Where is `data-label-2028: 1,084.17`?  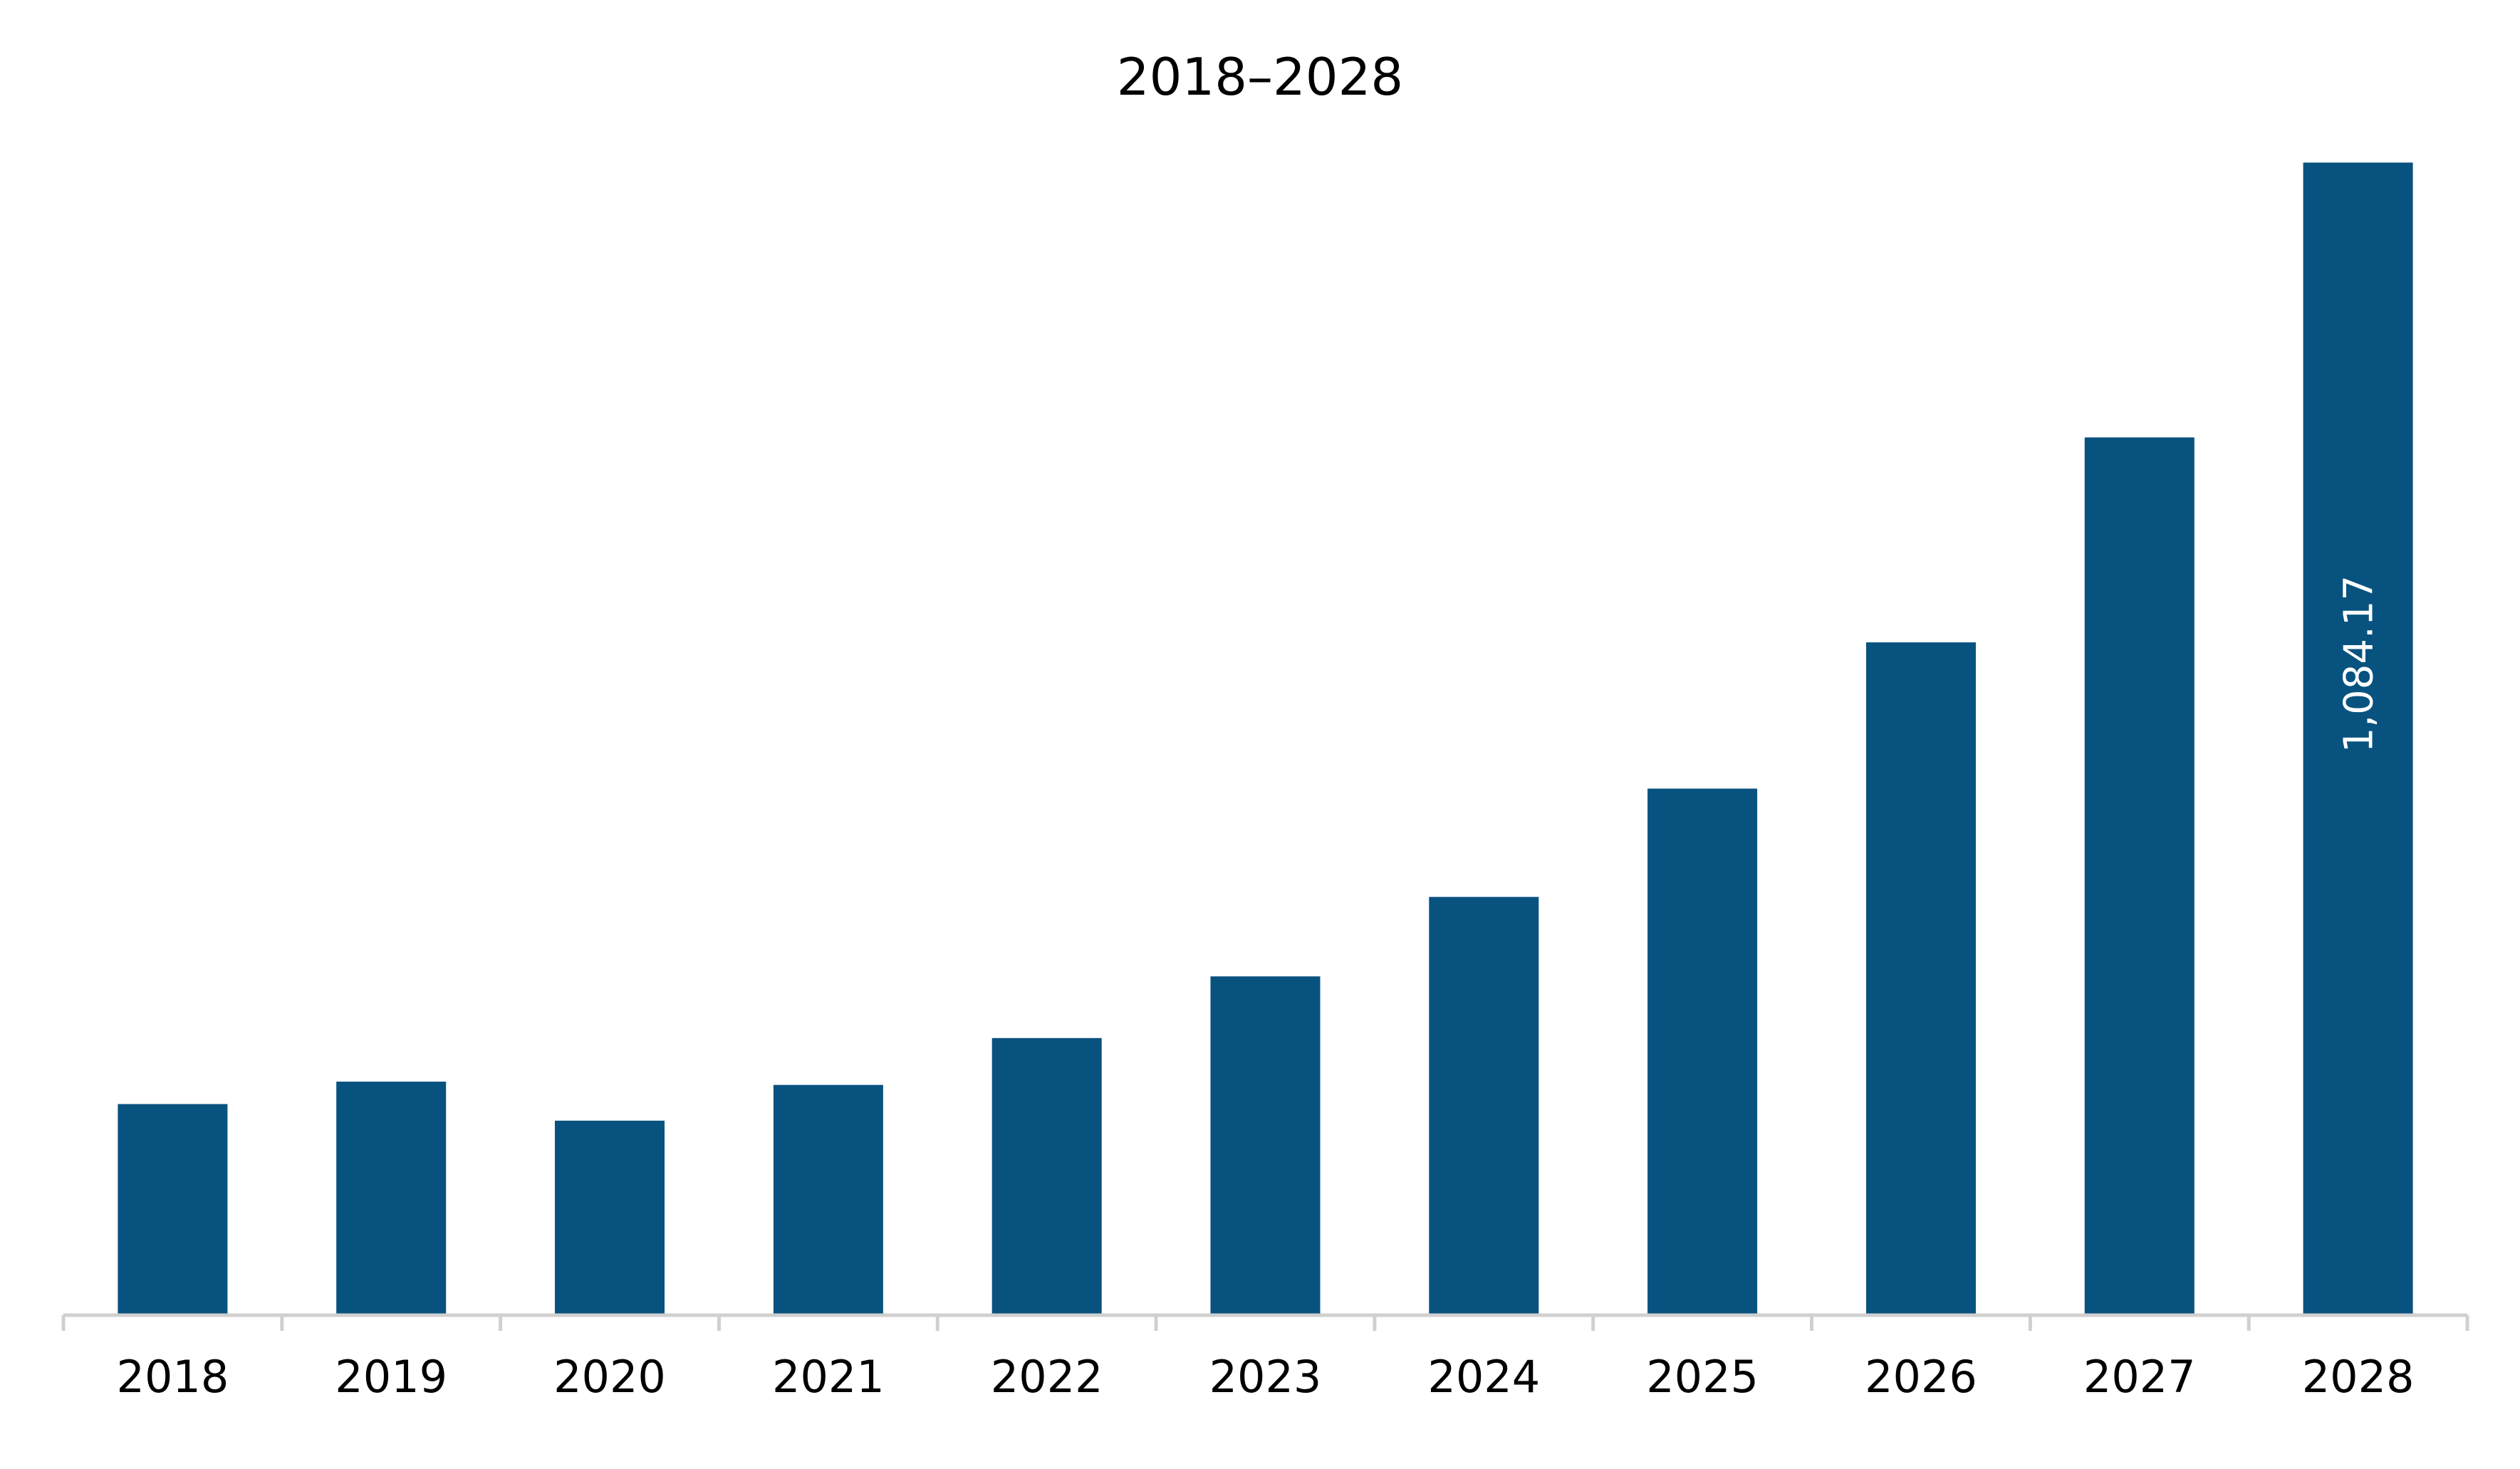 data-label-2028: 1,084.17 is located at coordinates (2359, 664).